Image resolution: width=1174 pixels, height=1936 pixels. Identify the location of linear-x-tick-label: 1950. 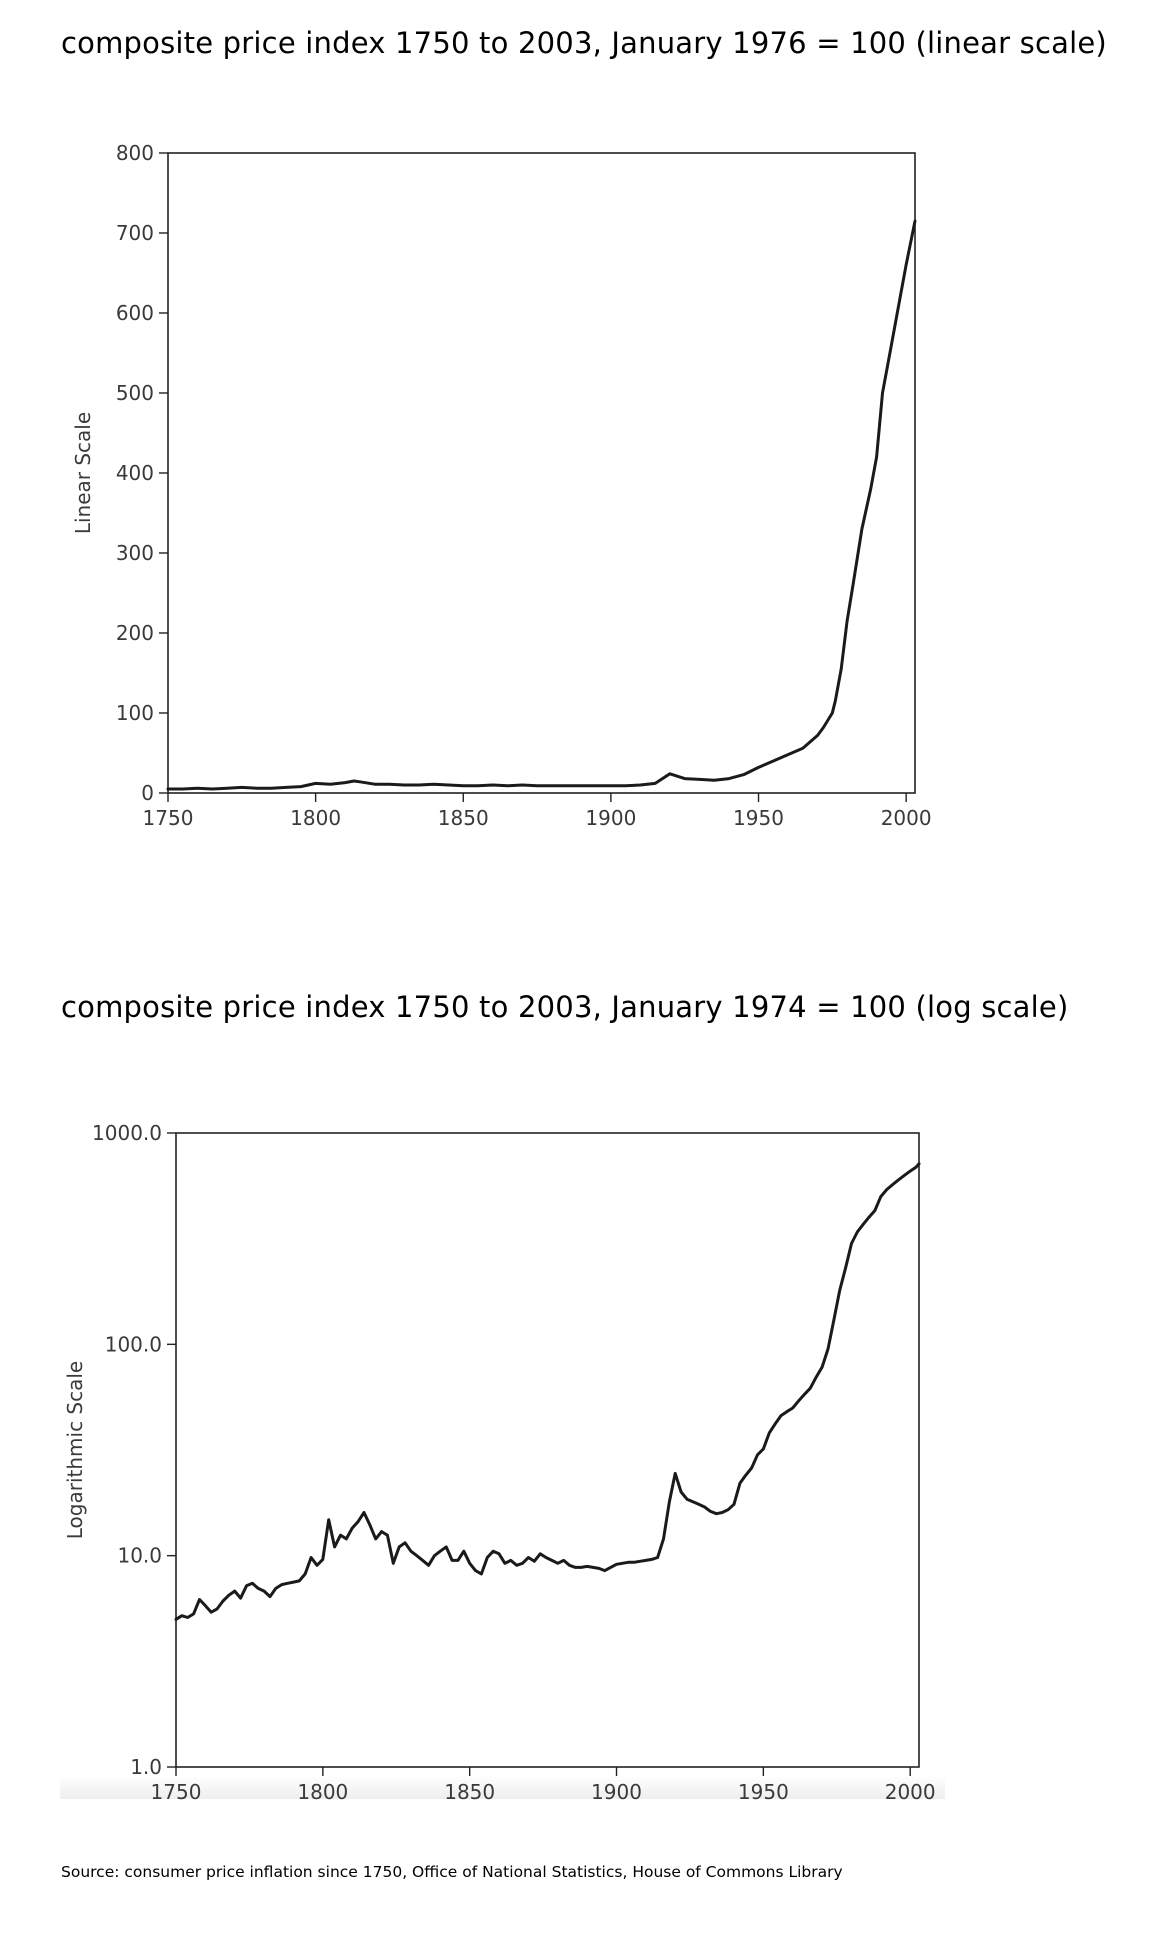
(758, 818).